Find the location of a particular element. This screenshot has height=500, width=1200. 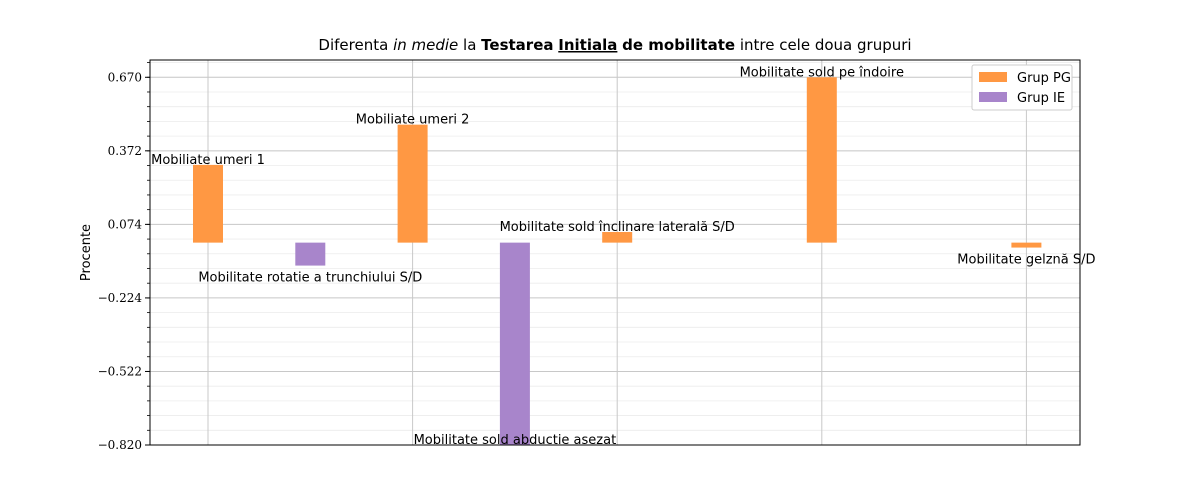

title-segment: Diferenta is located at coordinates (355, 45).